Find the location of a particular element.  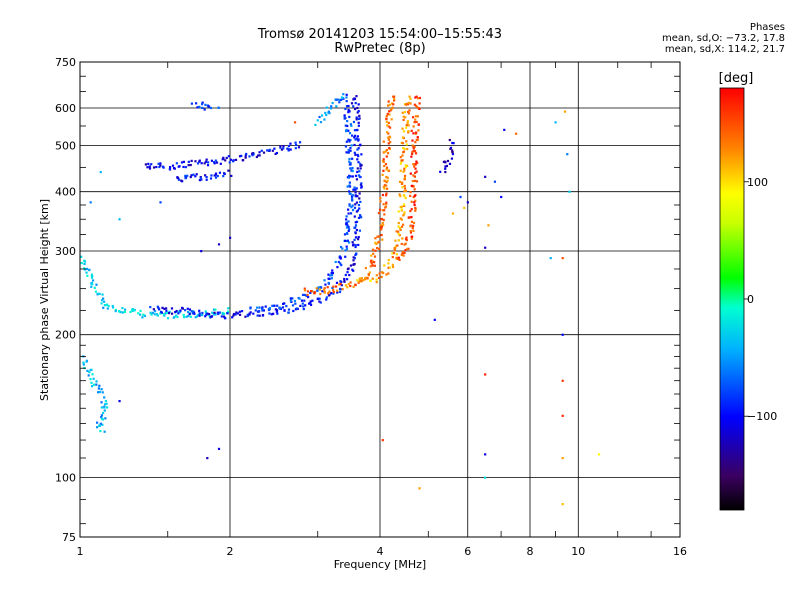

x-tick-label: 2 is located at coordinates (230, 551).